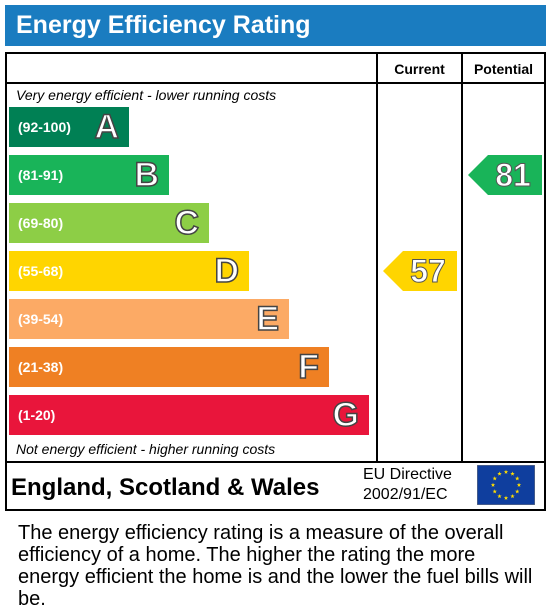 The height and width of the screenshot is (612, 550). I want to click on band-e: (39-54) E, so click(149, 319).